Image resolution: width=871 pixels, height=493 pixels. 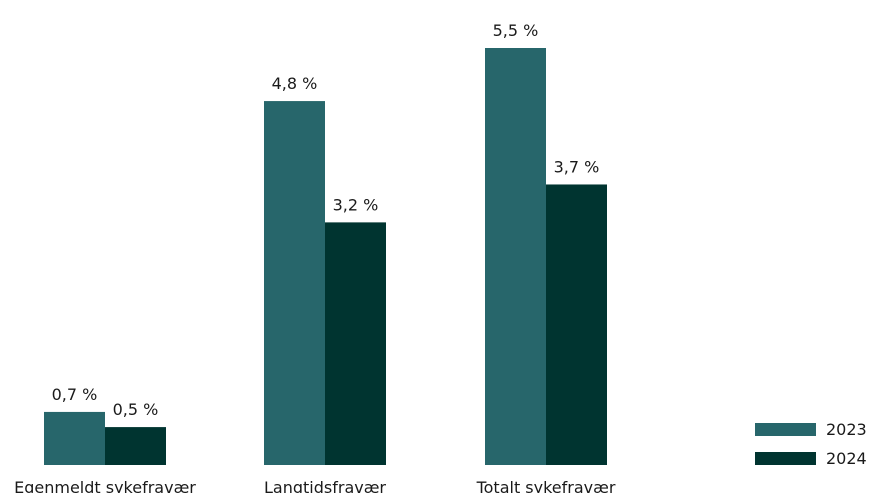 What do you see at coordinates (105, 485) in the screenshot?
I see `category-label-1: Egenmeldt sykefravær` at bounding box center [105, 485].